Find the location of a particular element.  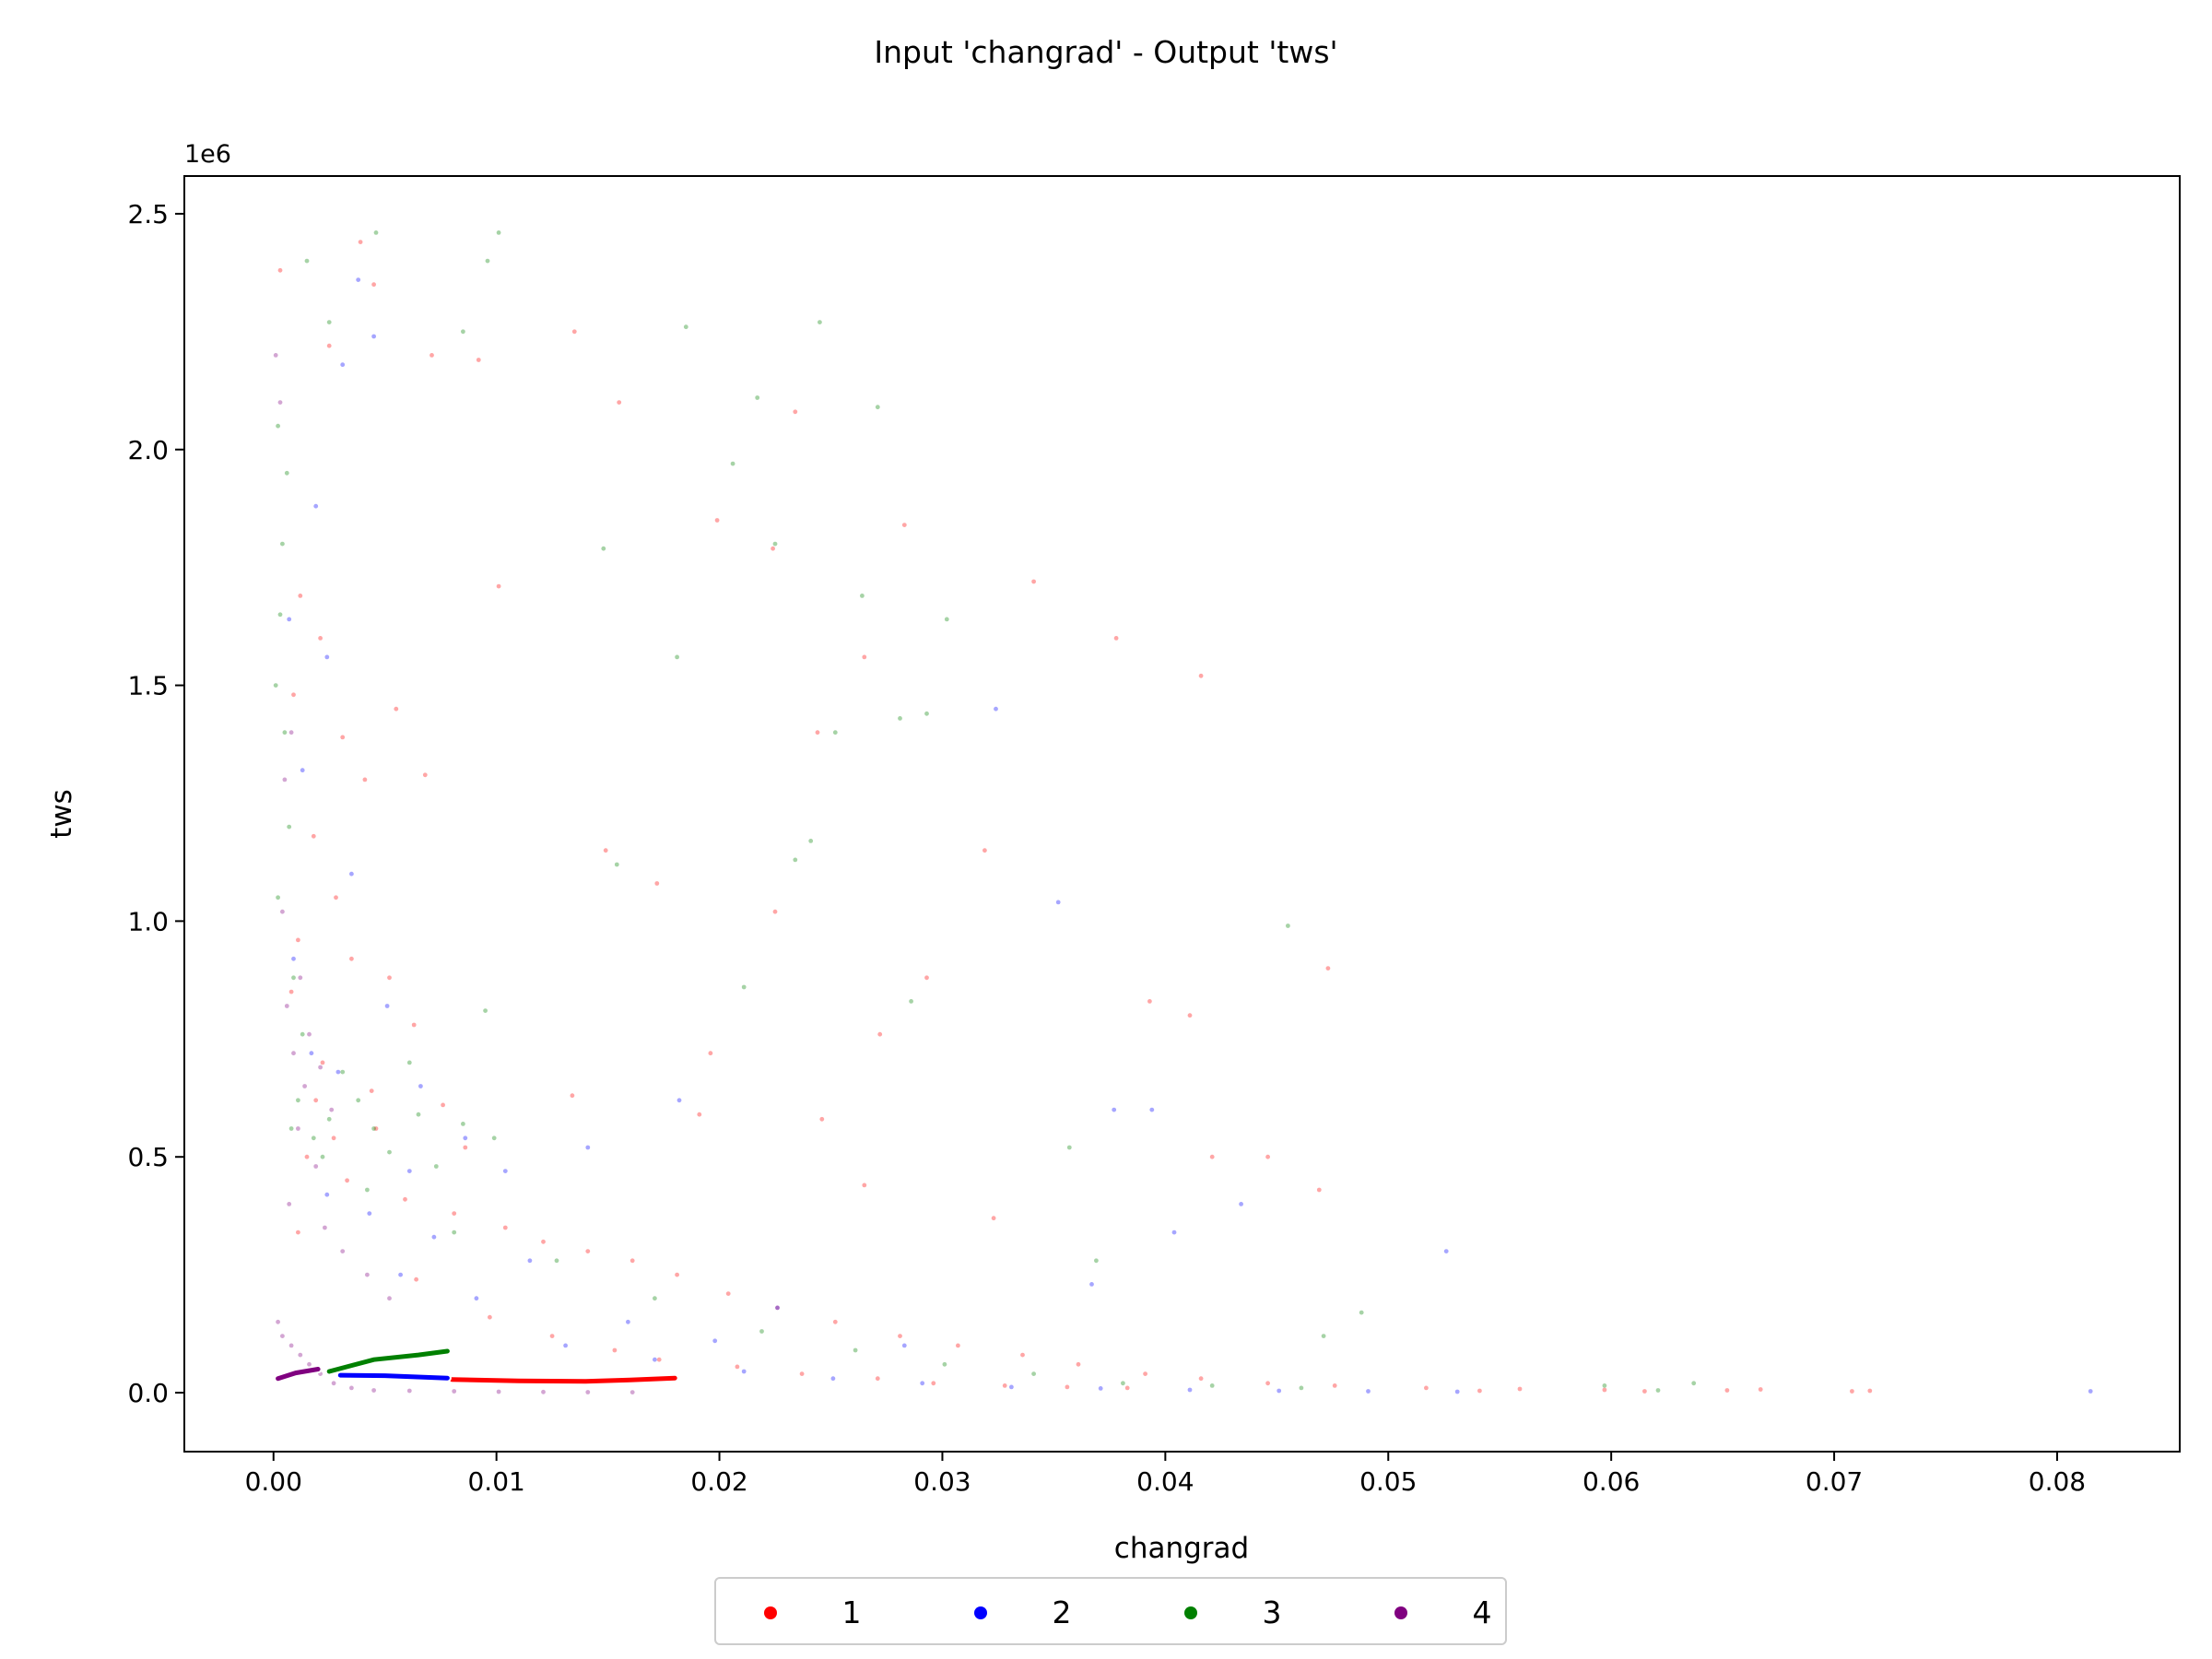

legend-label-3: 3 is located at coordinates (1272, 1612).